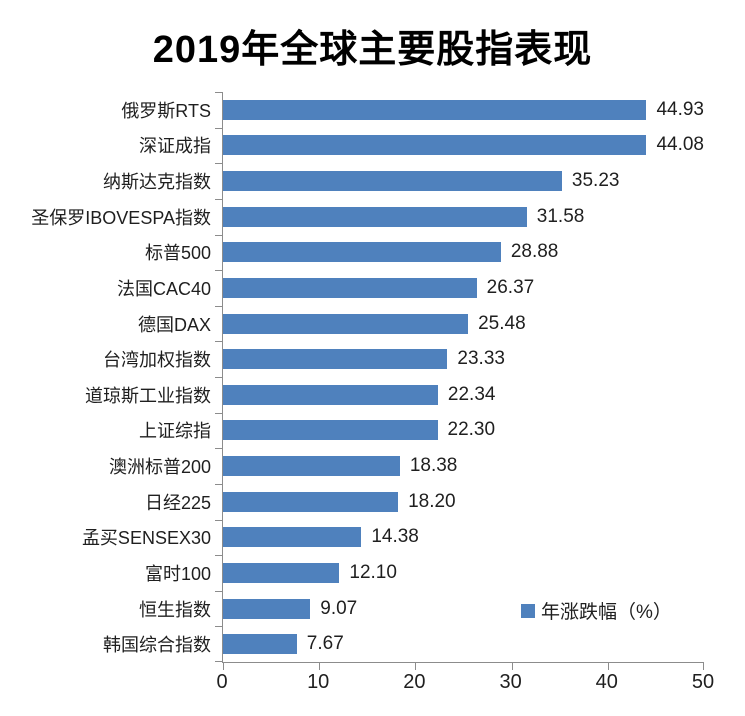  Describe the element at coordinates (680, 145) in the screenshot. I see `value-label: 44.08` at that location.